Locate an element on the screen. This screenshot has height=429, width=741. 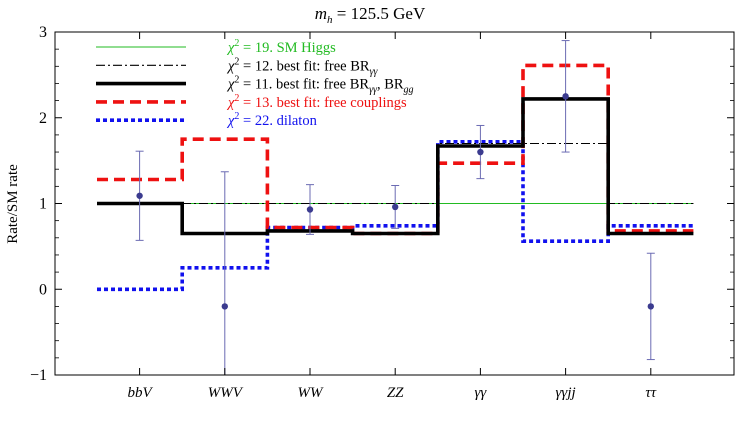
legend-label: χ2 = 11. best fit: free BRγγ, BRgg is located at coordinates (320, 85).